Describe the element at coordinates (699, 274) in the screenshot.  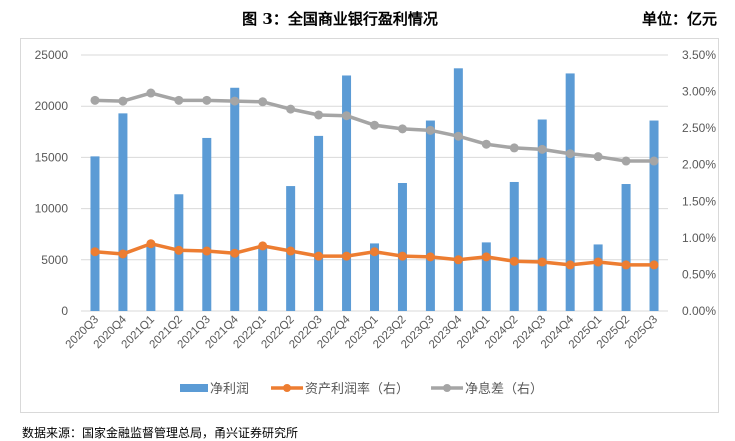
I see `right-tick-label: 0.50%` at that location.